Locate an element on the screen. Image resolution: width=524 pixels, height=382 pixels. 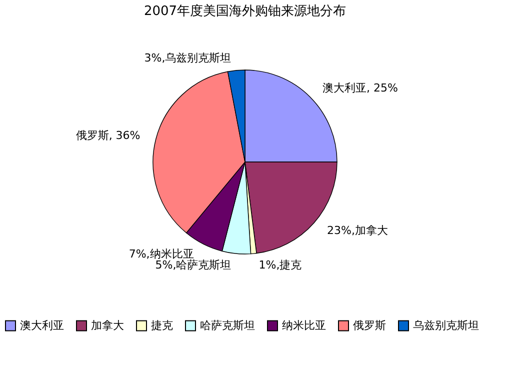
data-label: 23%,加拿大 is located at coordinates (357, 230).